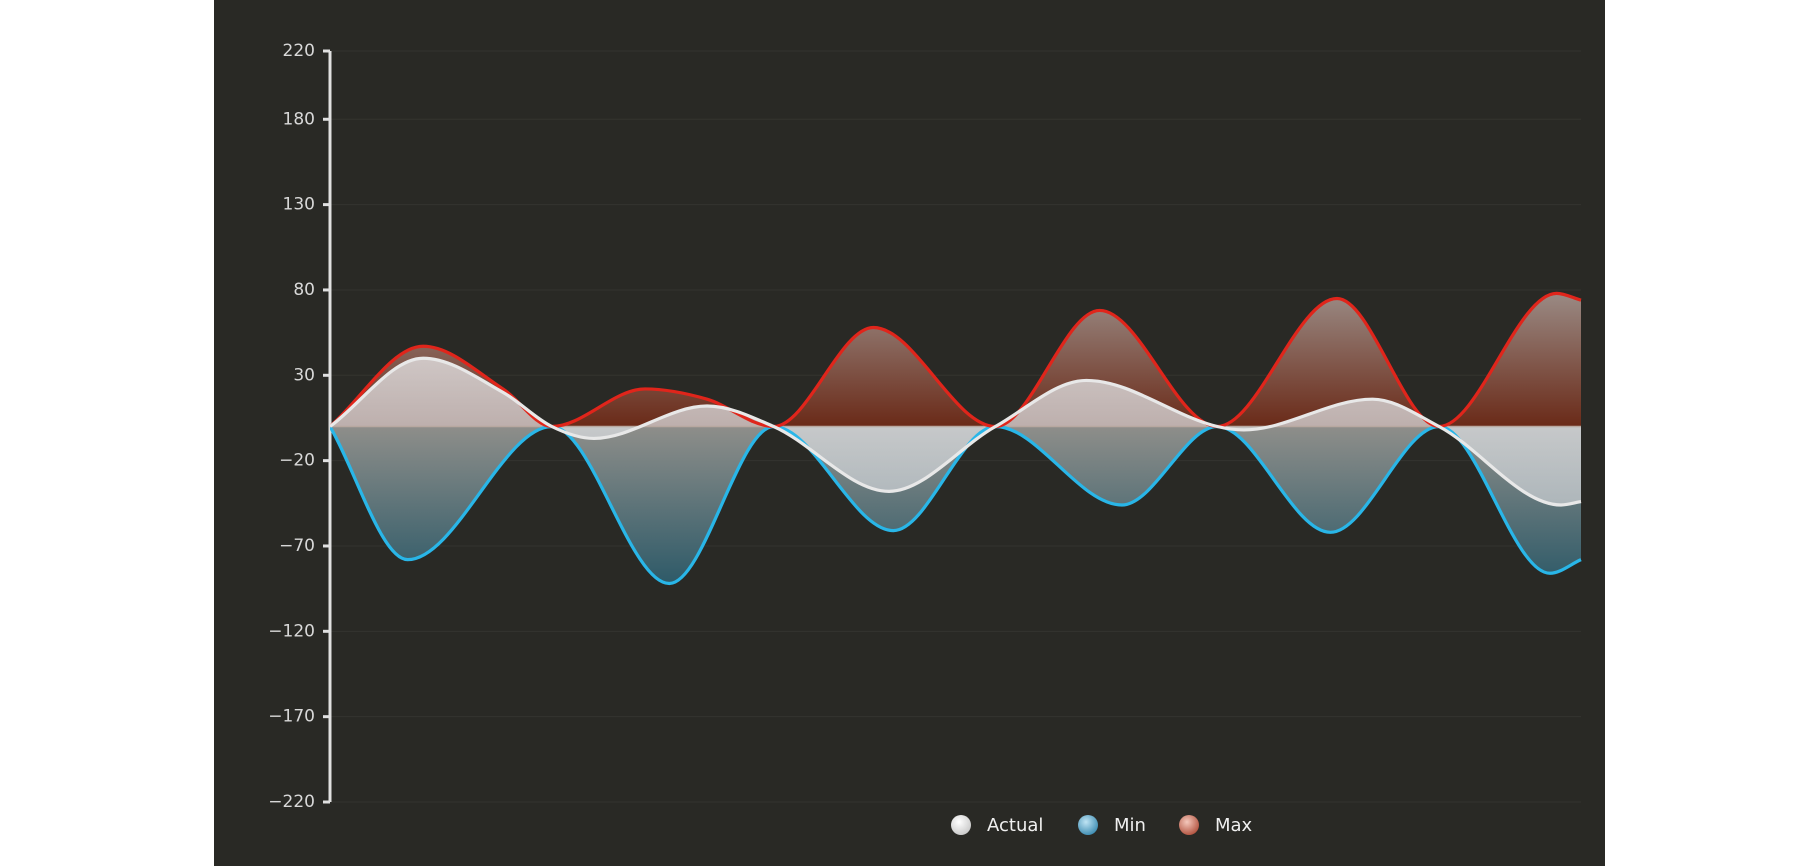 This screenshot has width=1820, height=866. Describe the element at coordinates (1015, 825) in the screenshot. I see `legend-label: Actual` at that location.